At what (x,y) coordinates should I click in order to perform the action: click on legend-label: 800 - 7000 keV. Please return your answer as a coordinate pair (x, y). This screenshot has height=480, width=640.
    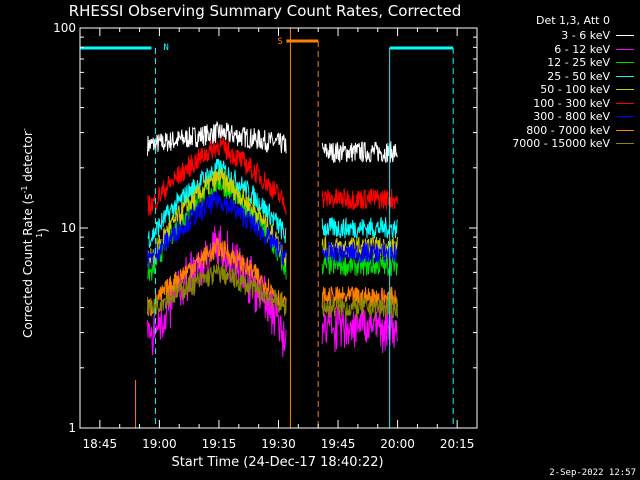
    Looking at the image, I should click on (568, 130).